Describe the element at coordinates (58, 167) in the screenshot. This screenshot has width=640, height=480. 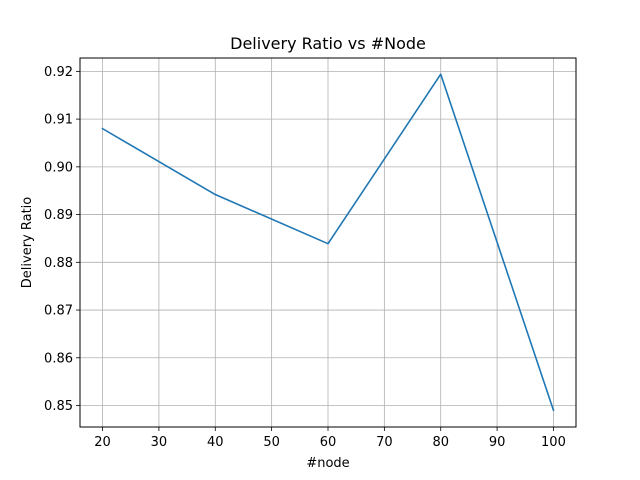
I see `y-tick-label: 0.90` at that location.